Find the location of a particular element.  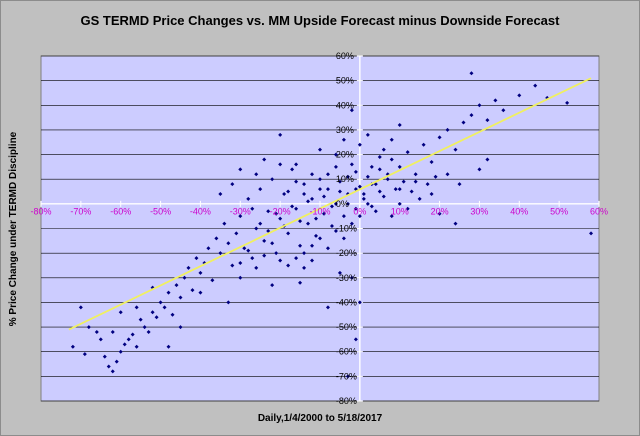

y-tick-label: 60% is located at coordinates (345, 56).